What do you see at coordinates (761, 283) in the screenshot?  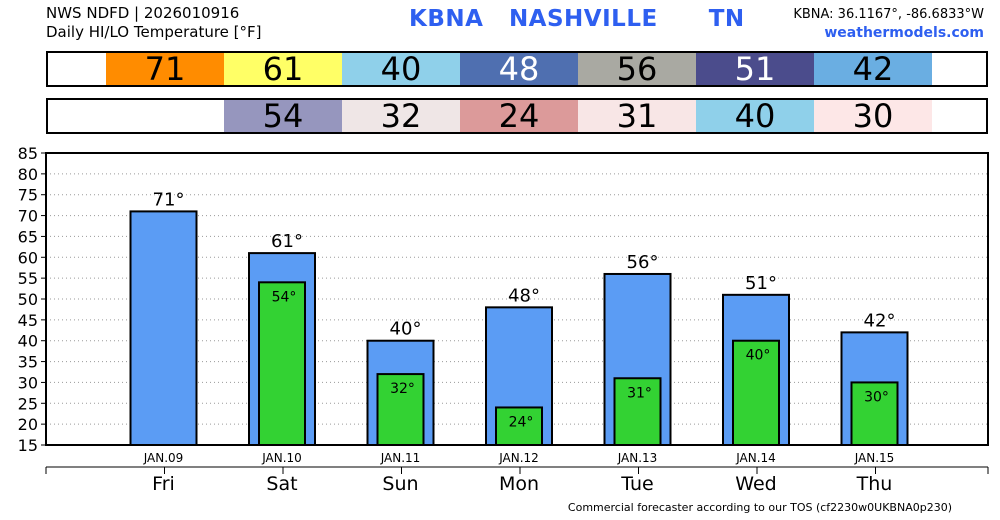 I see `hi-bar-label: 51°` at bounding box center [761, 283].